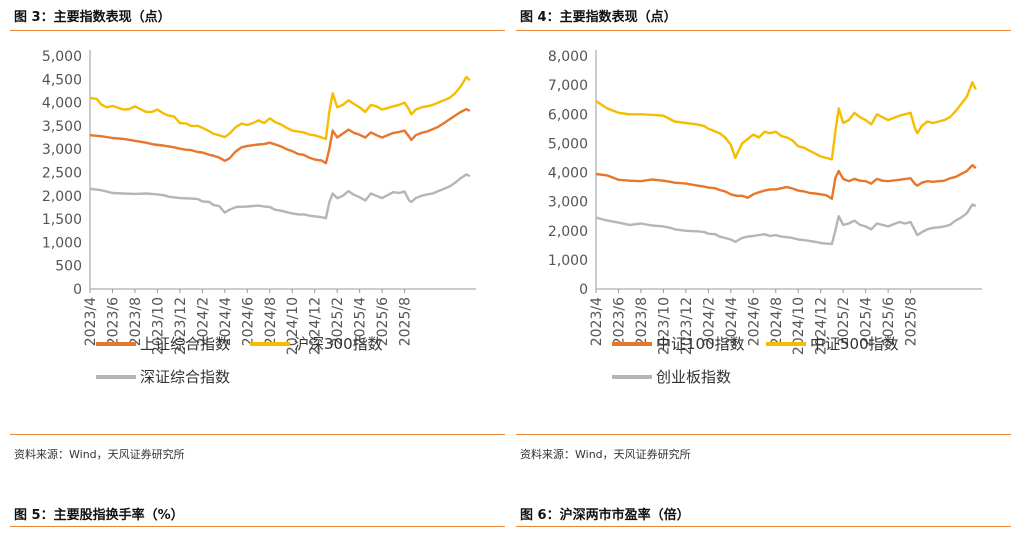 The height and width of the screenshot is (535, 1016). What do you see at coordinates (257, 517) in the screenshot?
I see `figure-5-header: 图 5：主要股指换手率（%）` at bounding box center [257, 517].